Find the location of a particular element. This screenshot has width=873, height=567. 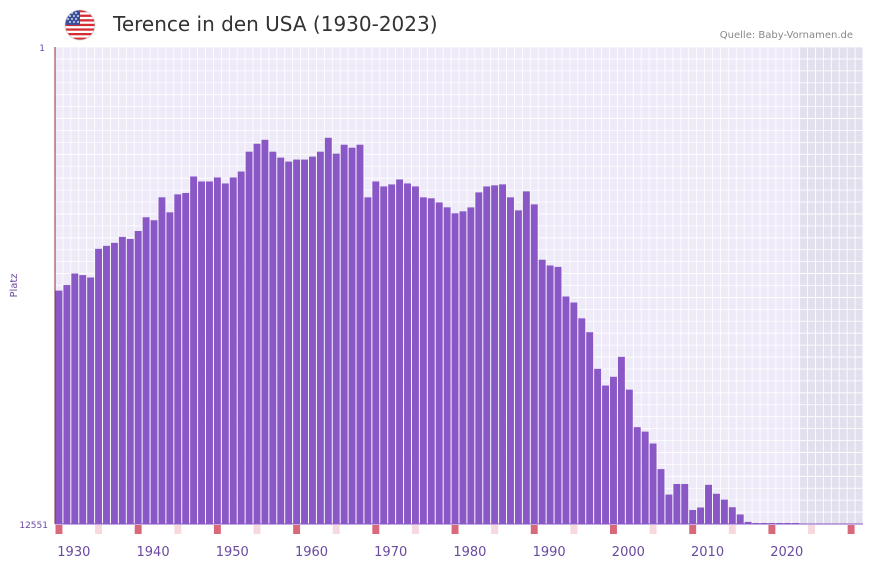

bar-1995 is located at coordinates (590, 428).